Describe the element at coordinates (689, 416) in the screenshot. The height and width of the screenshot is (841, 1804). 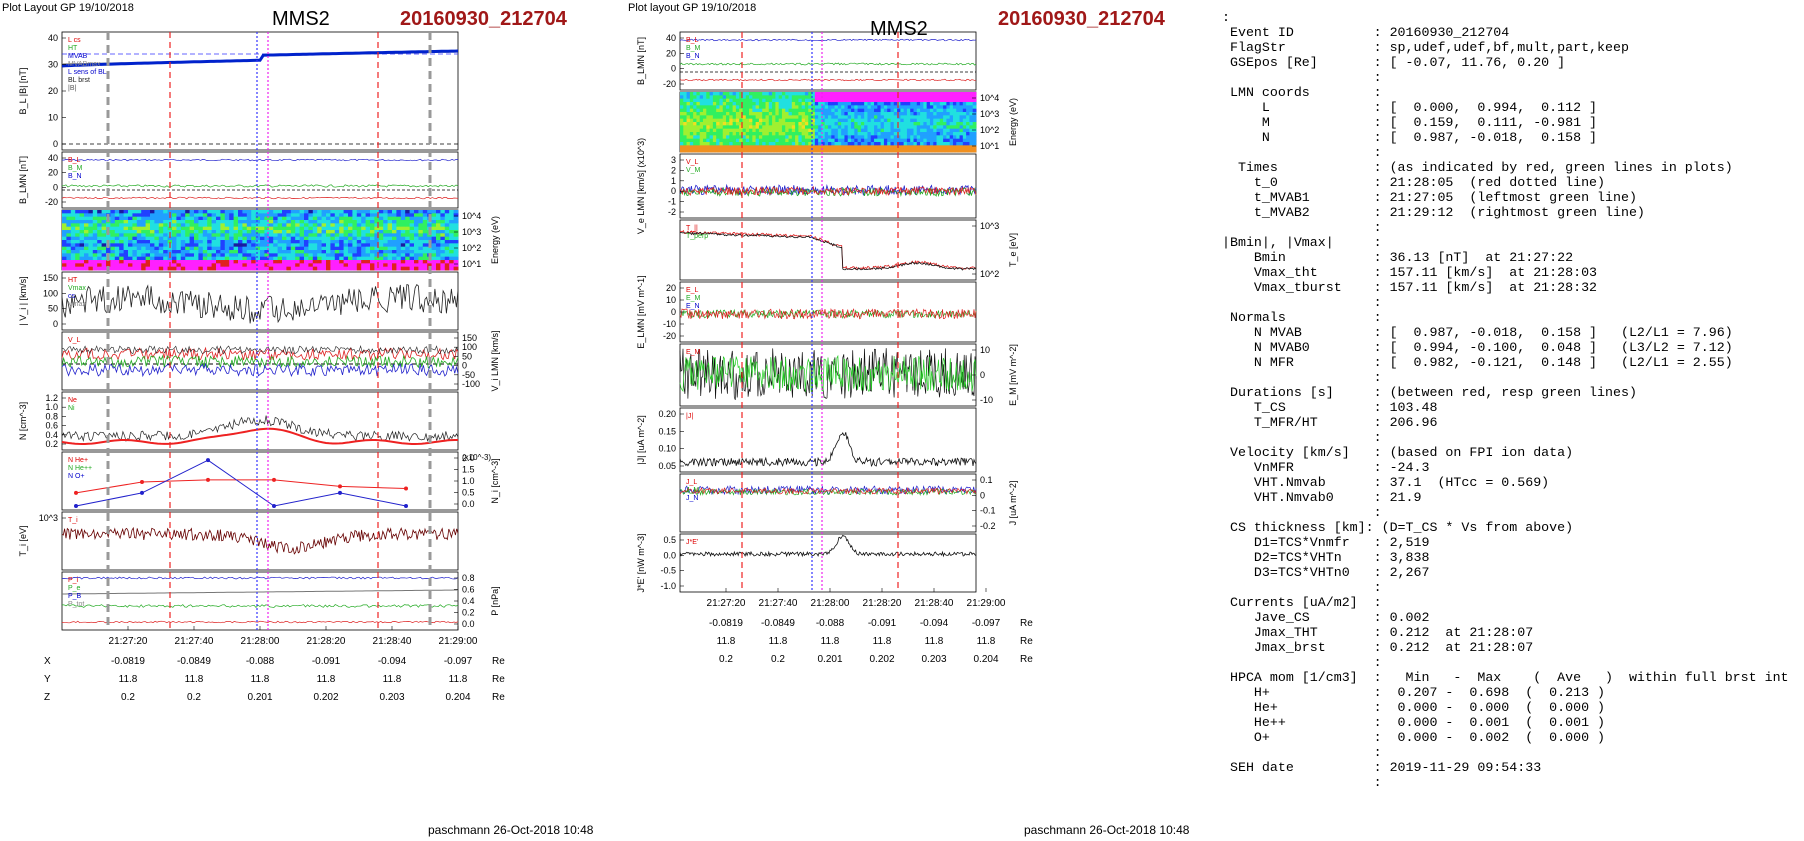
I see `legend-entry: |J|` at that location.